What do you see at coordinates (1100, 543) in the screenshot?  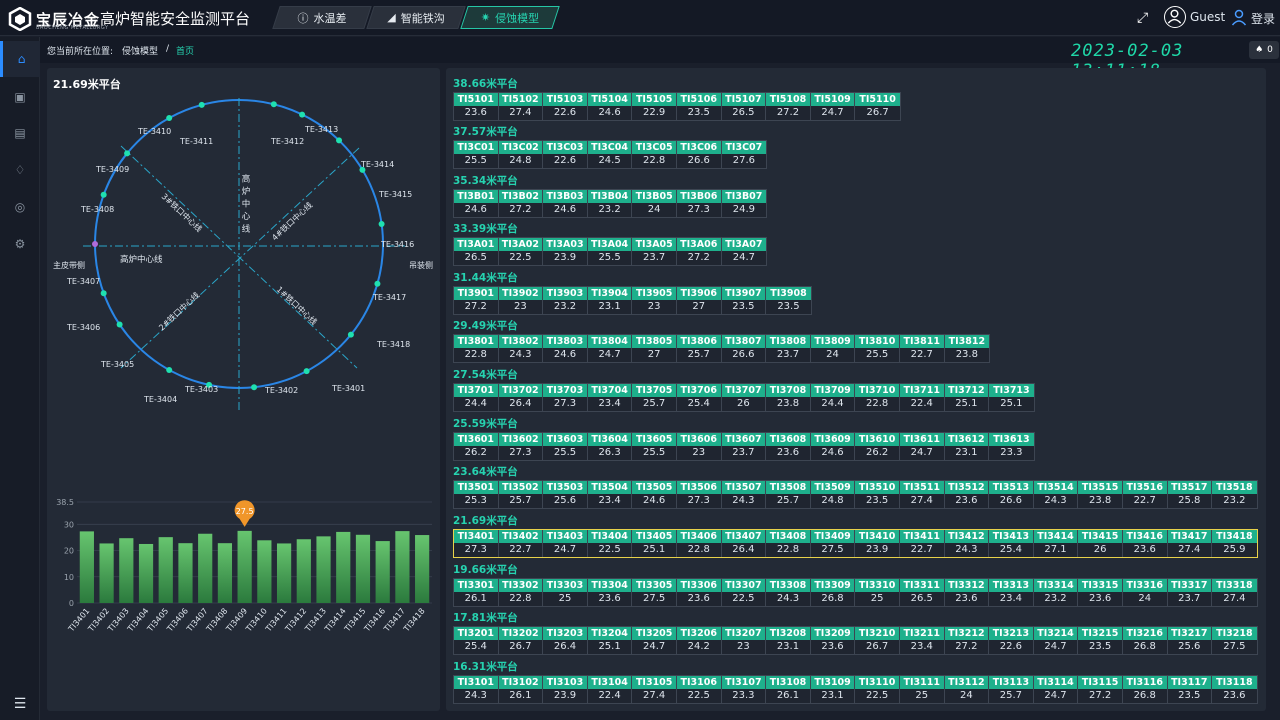 I see `sensor-cell: TI3415 26` at bounding box center [1100, 543].